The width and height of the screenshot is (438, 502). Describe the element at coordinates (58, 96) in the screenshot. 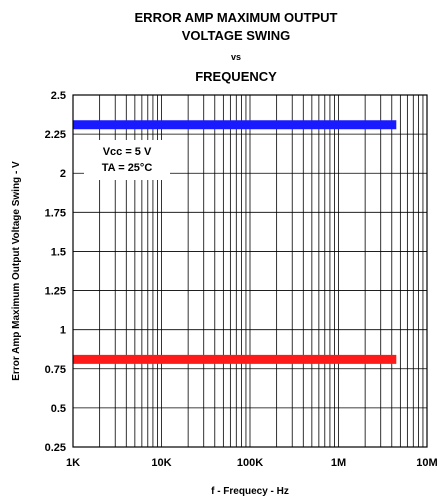

I see `y-tick-label: 2.5` at that location.